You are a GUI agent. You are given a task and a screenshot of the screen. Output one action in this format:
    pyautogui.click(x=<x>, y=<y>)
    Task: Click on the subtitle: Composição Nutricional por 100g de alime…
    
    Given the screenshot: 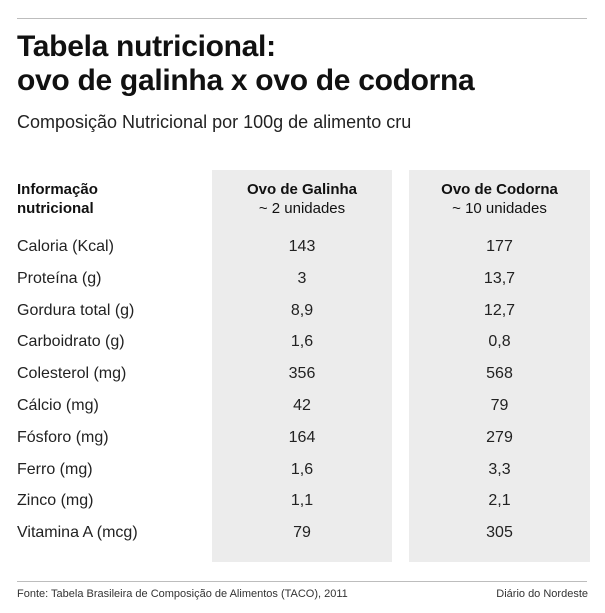 What is the action you would take?
    pyautogui.click(x=214, y=122)
    